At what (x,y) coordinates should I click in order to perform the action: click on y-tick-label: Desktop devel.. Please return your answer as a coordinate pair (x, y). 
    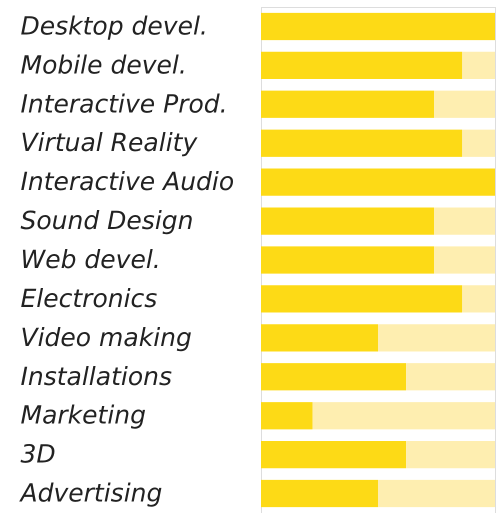
    Looking at the image, I should click on (114, 25).